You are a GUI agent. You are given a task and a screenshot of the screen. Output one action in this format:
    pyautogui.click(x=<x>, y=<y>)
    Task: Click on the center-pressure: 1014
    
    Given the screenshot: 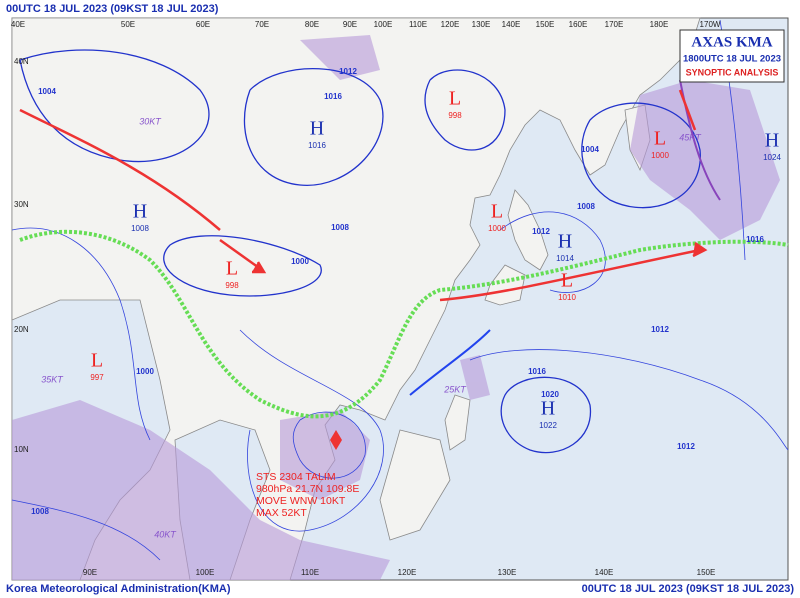 What is the action you would take?
    pyautogui.click(x=565, y=258)
    